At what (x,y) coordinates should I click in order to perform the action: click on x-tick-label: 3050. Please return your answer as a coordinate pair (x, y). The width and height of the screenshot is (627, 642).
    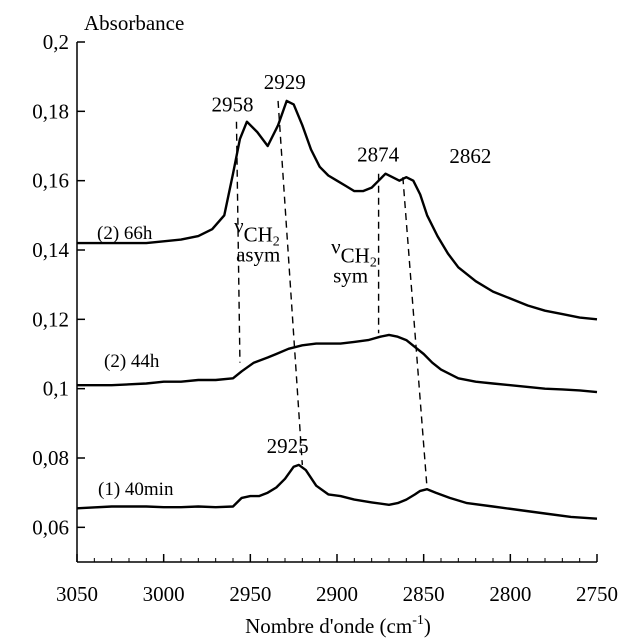
    Looking at the image, I should click on (77, 594).